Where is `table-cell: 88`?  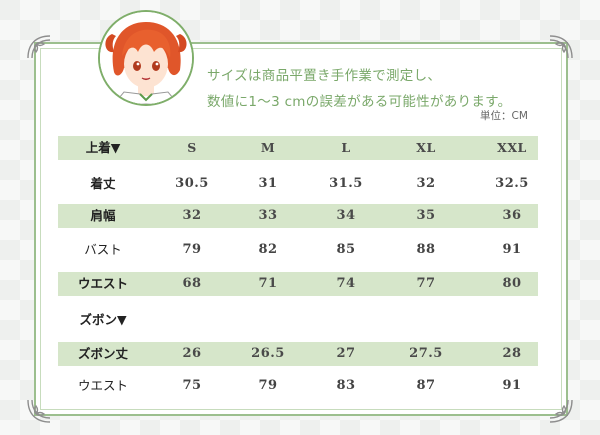 table-cell: 88 is located at coordinates (426, 249).